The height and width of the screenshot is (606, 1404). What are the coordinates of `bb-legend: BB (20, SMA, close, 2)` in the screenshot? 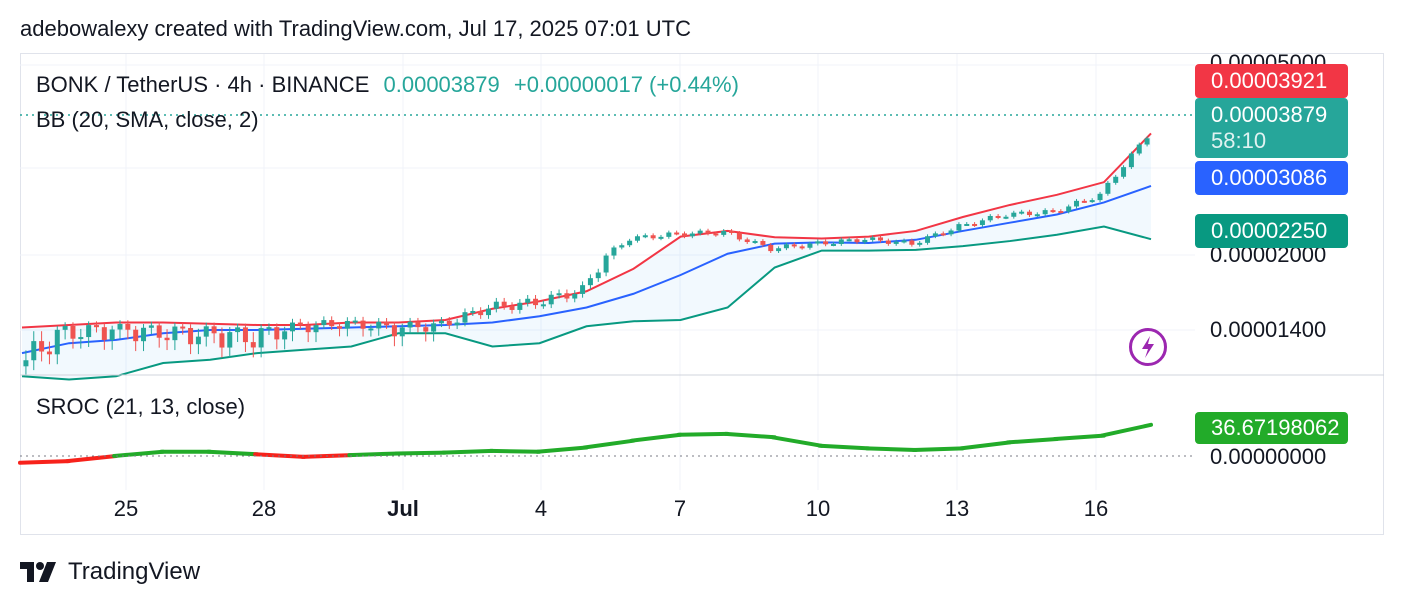 It's located at (147, 119).